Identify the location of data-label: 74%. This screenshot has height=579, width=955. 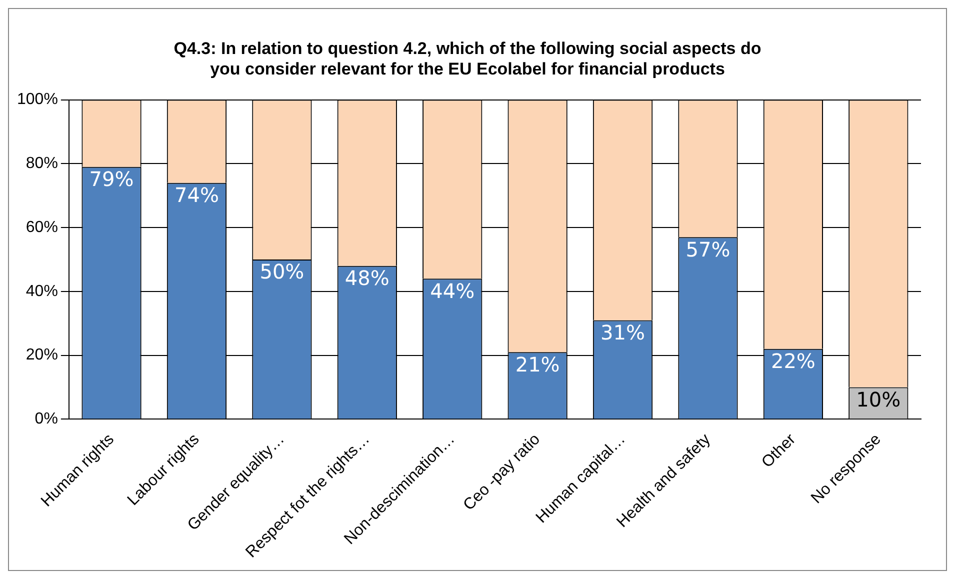
(196, 195).